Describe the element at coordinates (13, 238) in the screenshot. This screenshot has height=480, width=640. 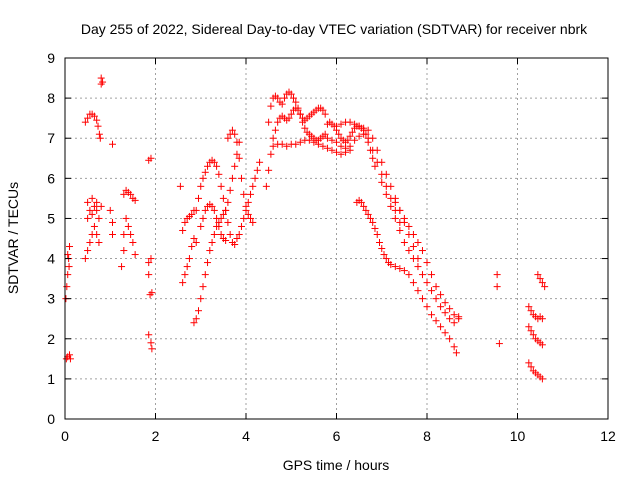
I see `y-axis-label: SDTVAR / TECUs` at that location.